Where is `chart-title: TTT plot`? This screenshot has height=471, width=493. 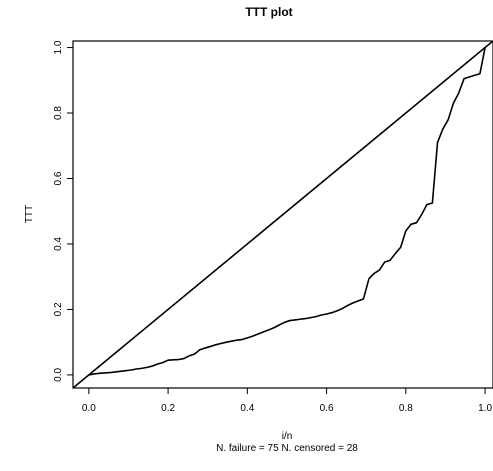
chart-title: TTT plot is located at coordinates (268, 12).